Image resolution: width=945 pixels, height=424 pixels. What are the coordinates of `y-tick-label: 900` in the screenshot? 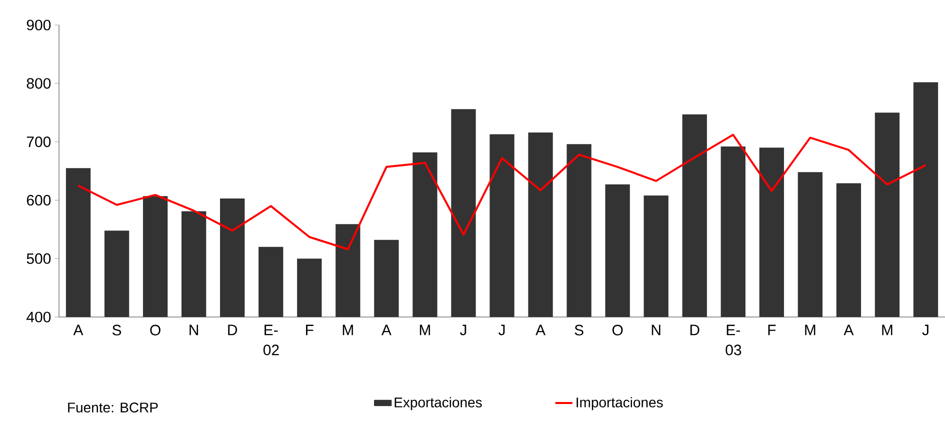 It's located at (38, 25).